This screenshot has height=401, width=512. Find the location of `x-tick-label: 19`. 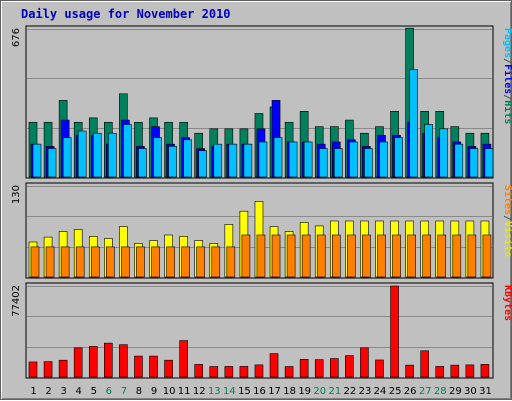

x-tick-label: 19 is located at coordinates (304, 391).